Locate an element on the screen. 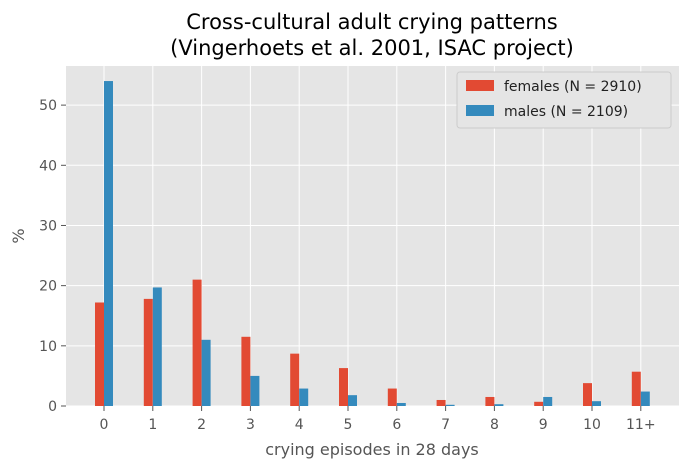 The image size is (690, 469). legend-box is located at coordinates (564, 100).